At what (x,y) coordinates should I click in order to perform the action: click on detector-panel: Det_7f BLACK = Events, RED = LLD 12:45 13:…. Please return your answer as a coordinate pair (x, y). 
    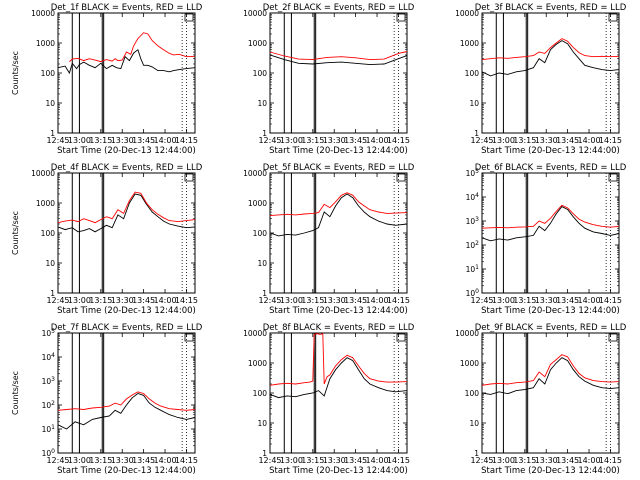
    Looking at the image, I should click on (107, 399).